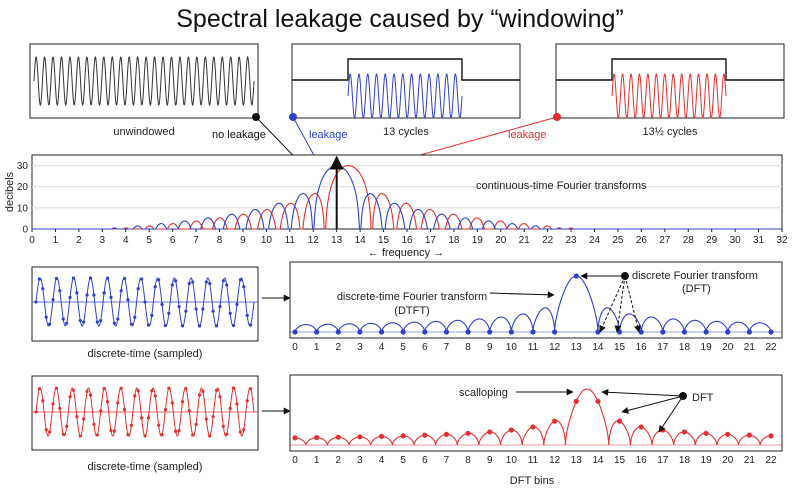 The height and width of the screenshot is (492, 800). What do you see at coordinates (243, 240) in the screenshot?
I see `ctft-tick-label: 9` at bounding box center [243, 240].